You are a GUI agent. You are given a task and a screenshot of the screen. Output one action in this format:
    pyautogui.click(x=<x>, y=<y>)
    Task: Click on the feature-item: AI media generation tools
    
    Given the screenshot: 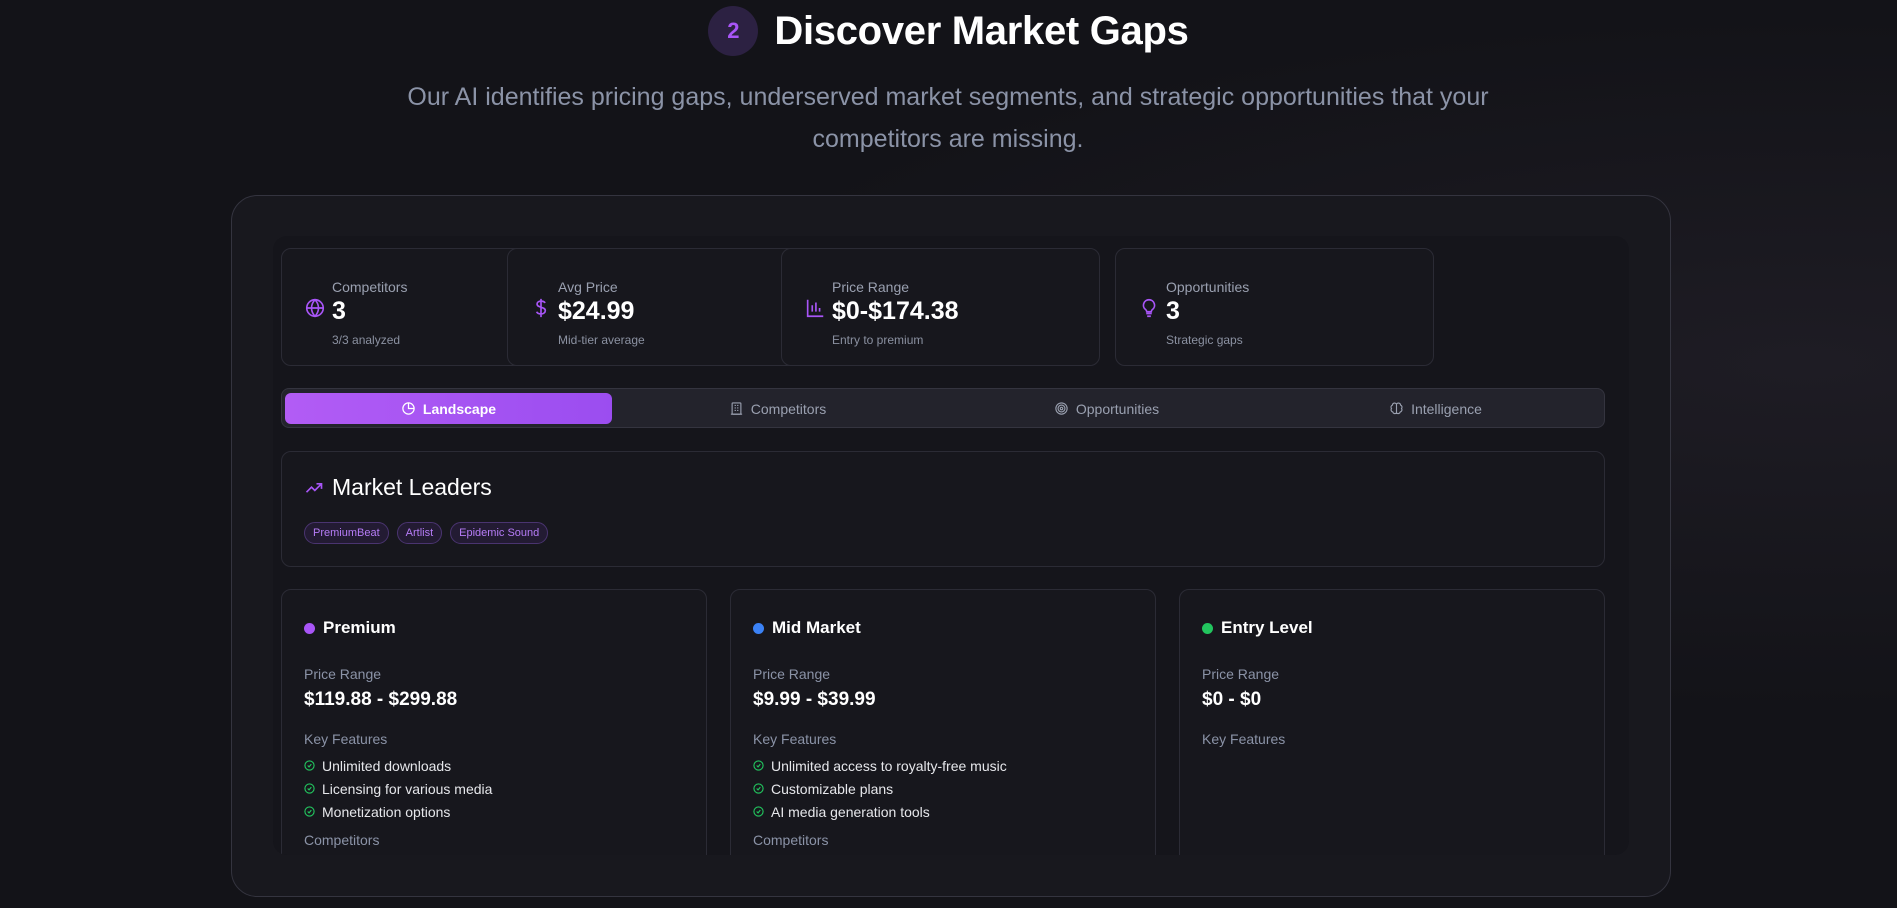 What is the action you would take?
    pyautogui.click(x=880, y=811)
    